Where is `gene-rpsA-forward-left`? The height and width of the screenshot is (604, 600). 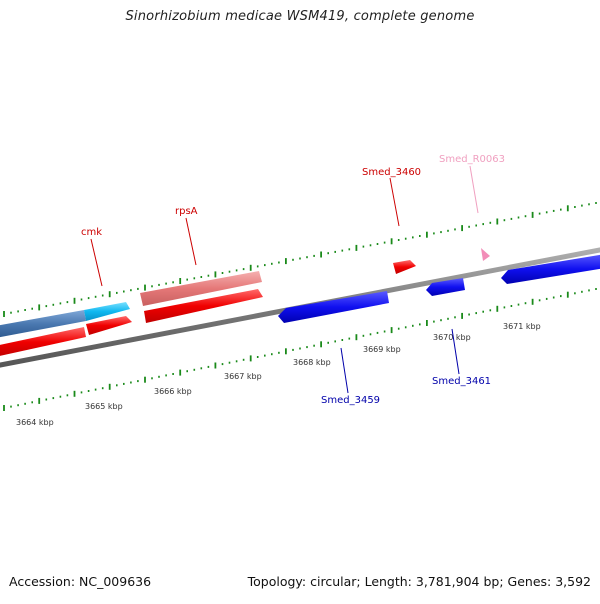 gene-rpsA-forward-left is located at coordinates (109, 325).